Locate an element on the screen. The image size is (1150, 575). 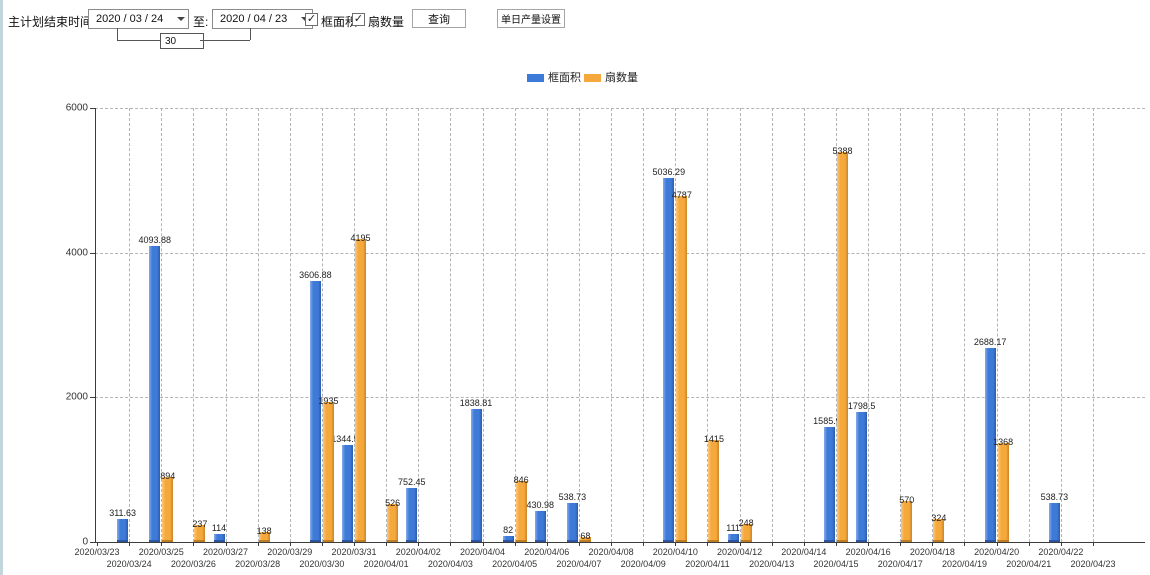
bar-value-label: 4093.88 is located at coordinates (155, 240).